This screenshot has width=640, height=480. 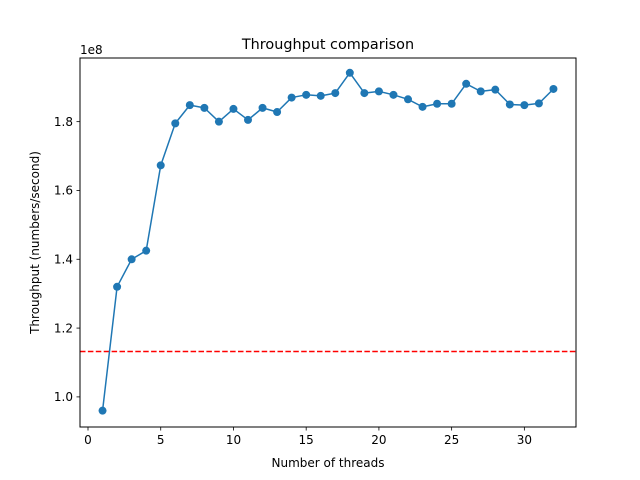 What do you see at coordinates (327, 45) in the screenshot?
I see `chart-title: Throughput comparison` at bounding box center [327, 45].